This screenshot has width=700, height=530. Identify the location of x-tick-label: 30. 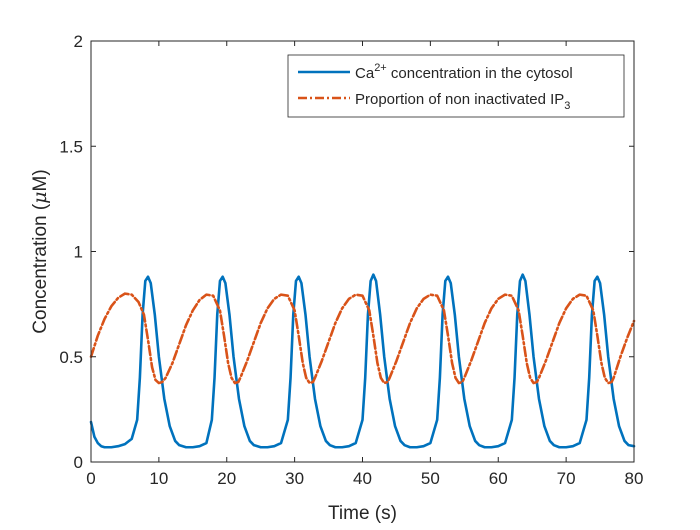
(294, 478).